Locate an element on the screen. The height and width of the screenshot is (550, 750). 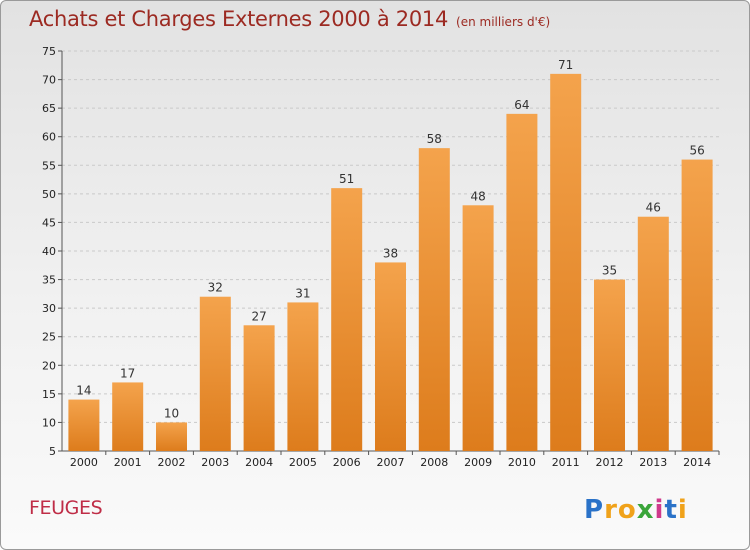
data-label: 71 is located at coordinates (565, 65).